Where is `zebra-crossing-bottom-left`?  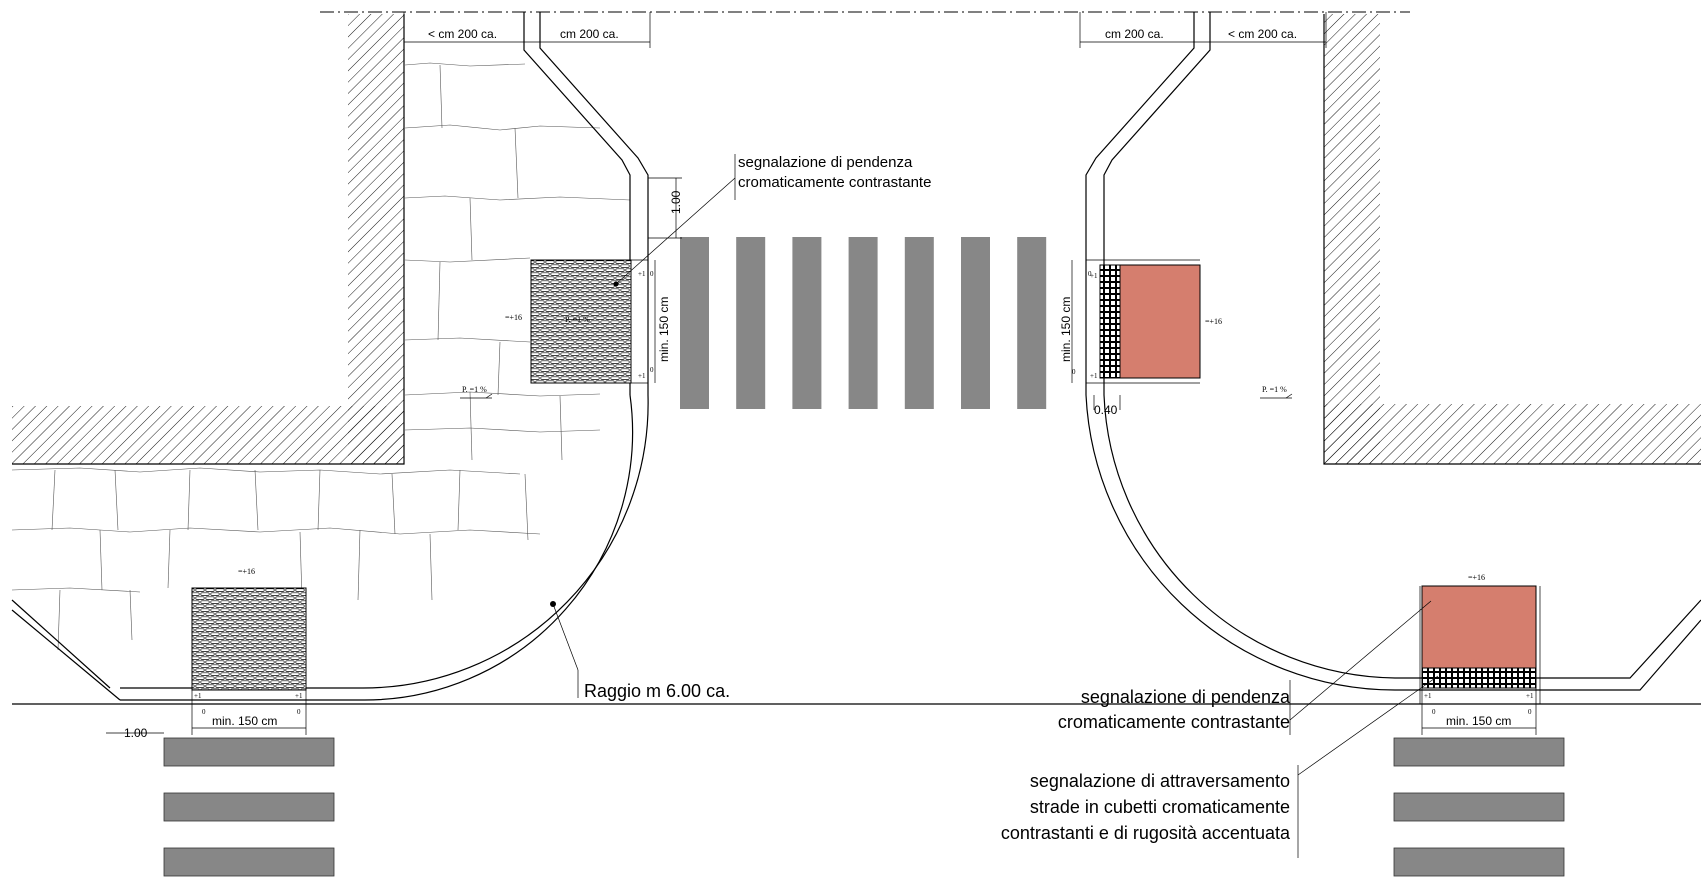
zebra-crossing-bottom-left is located at coordinates (249, 807).